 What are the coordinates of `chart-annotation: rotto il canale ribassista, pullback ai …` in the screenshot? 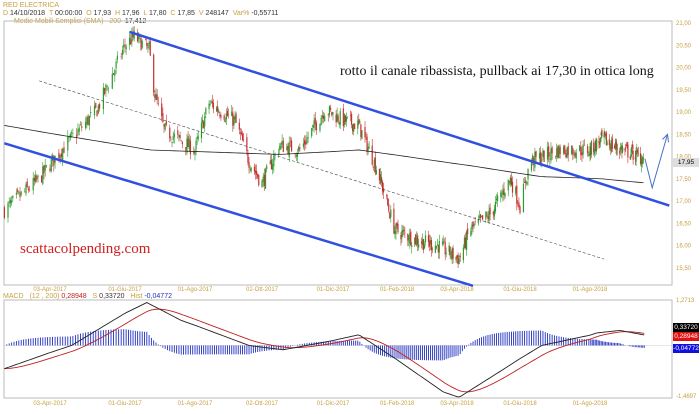 It's located at (497, 71).